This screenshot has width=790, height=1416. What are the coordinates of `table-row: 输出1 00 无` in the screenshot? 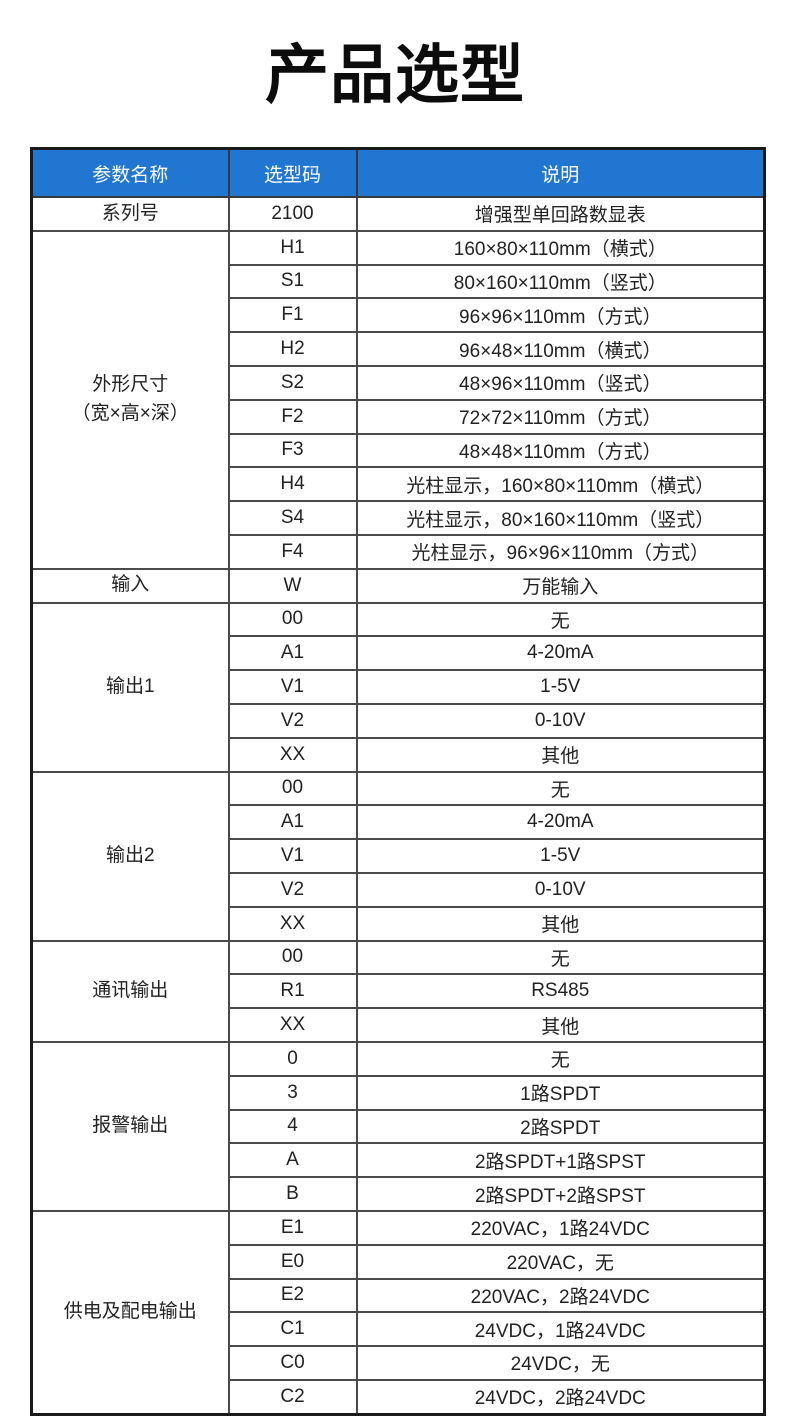 It's located at (398, 687).